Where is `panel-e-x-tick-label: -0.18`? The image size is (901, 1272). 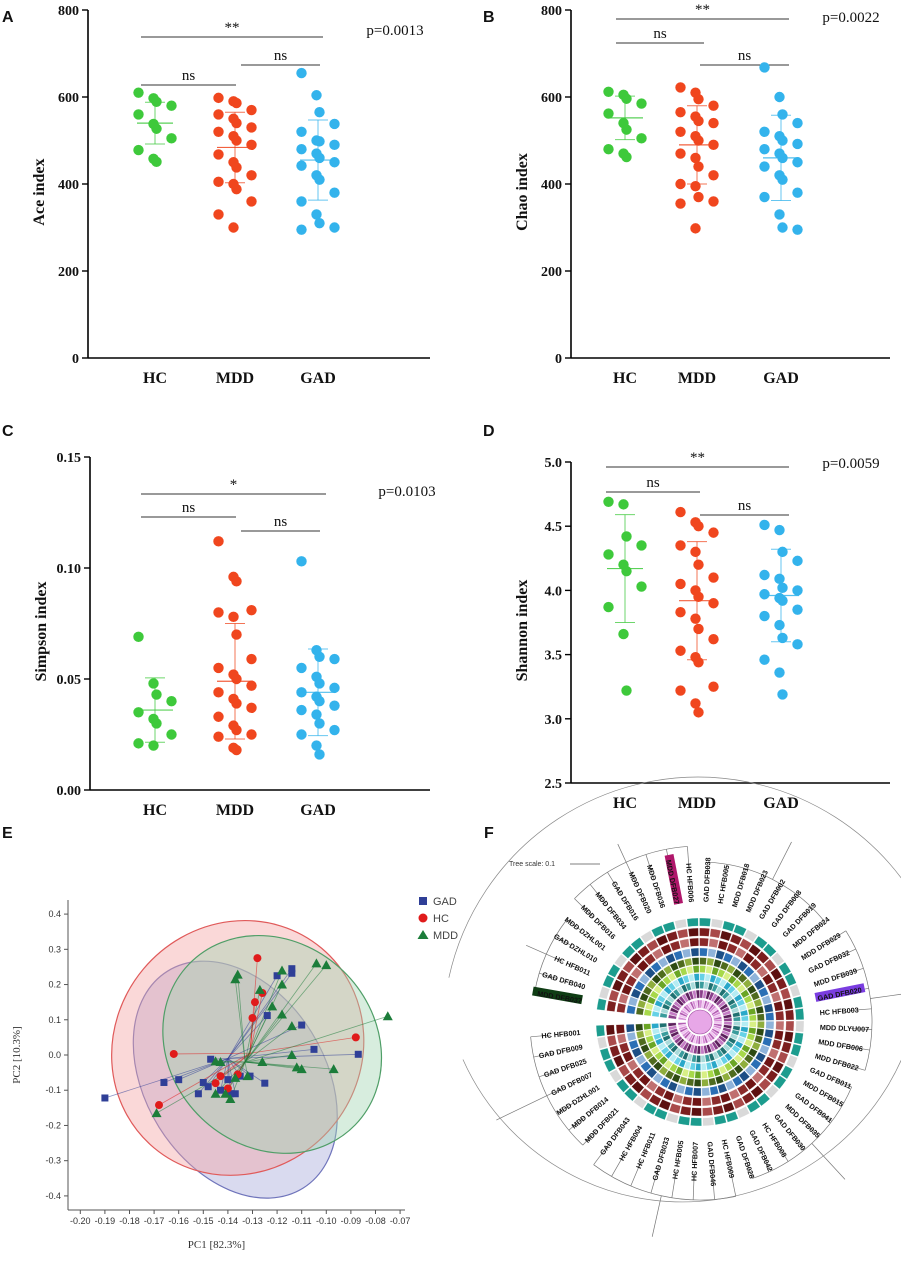 panel-e-x-tick-label: -0.18 is located at coordinates (129, 1221).